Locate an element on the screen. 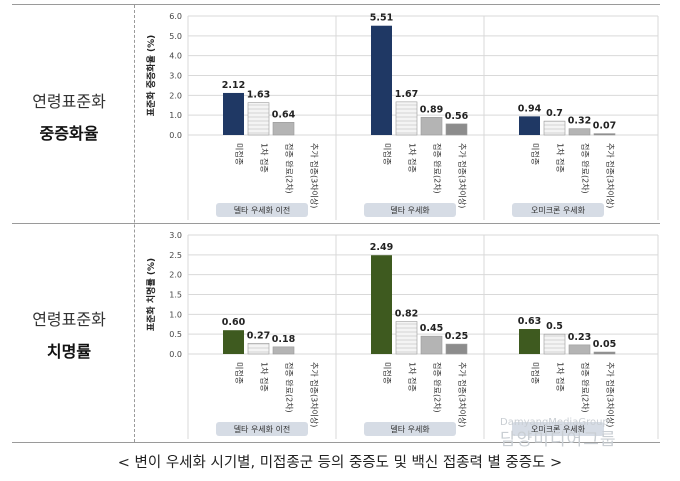 The height and width of the screenshot is (481, 680). fatal-y-axis-title: 표준화 치명률 (%) is located at coordinates (151, 294).